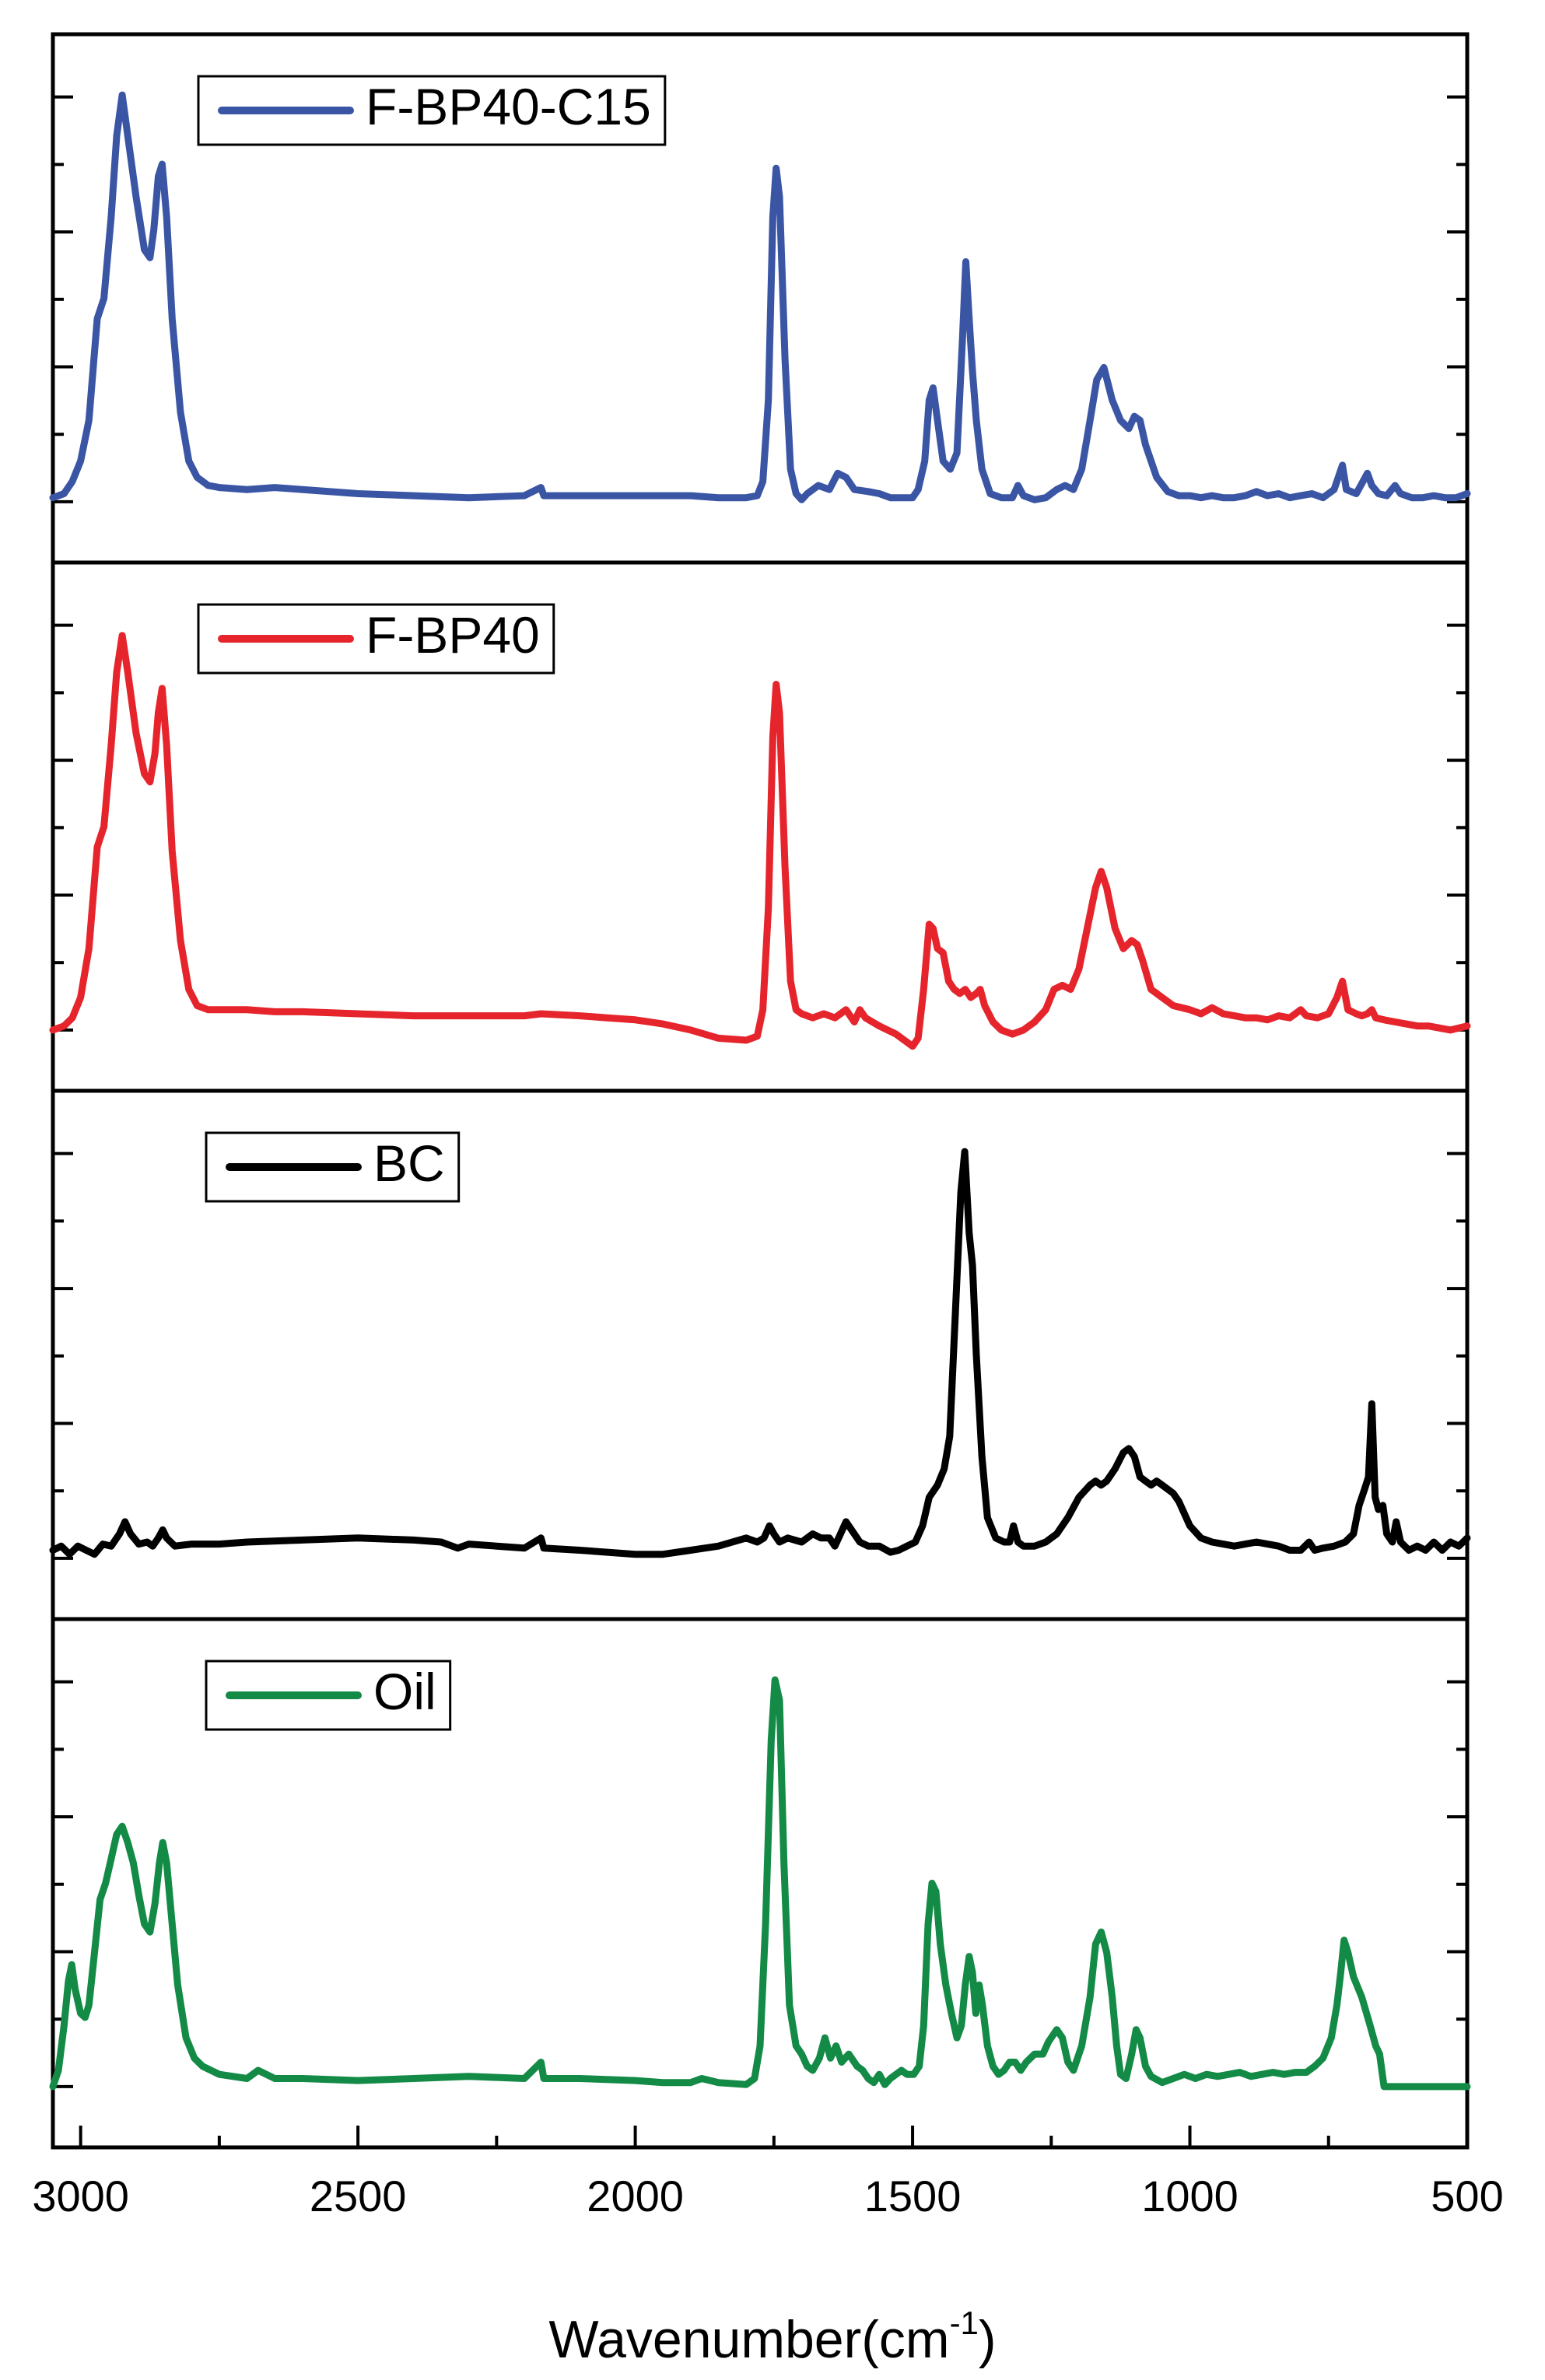 The image size is (1545, 2380). What do you see at coordinates (453, 635) in the screenshot?
I see `legend-label: F-BP40` at bounding box center [453, 635].